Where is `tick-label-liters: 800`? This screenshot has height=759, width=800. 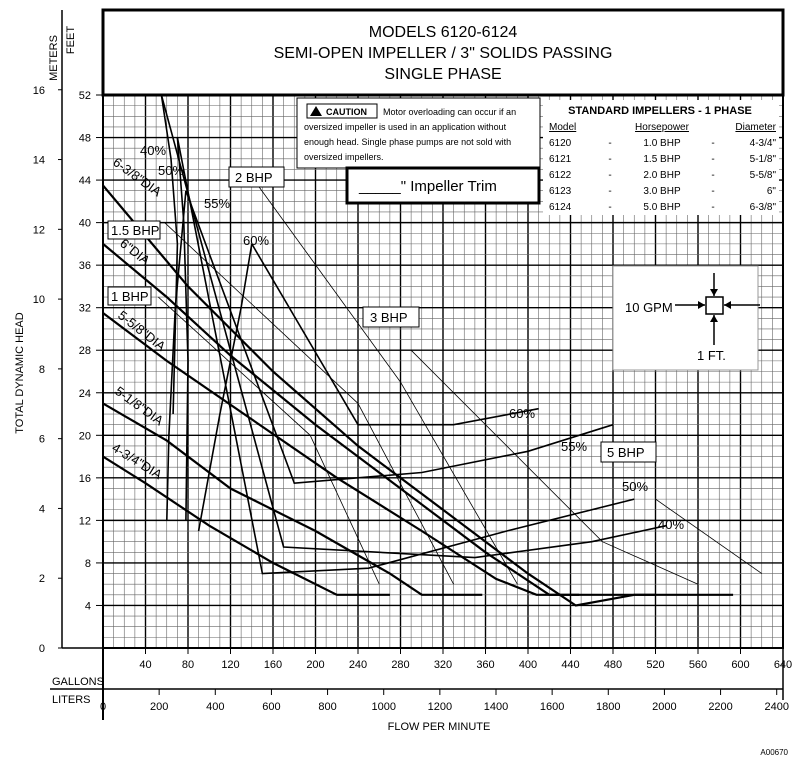 tick-label-liters: 800 is located at coordinates (327, 707).